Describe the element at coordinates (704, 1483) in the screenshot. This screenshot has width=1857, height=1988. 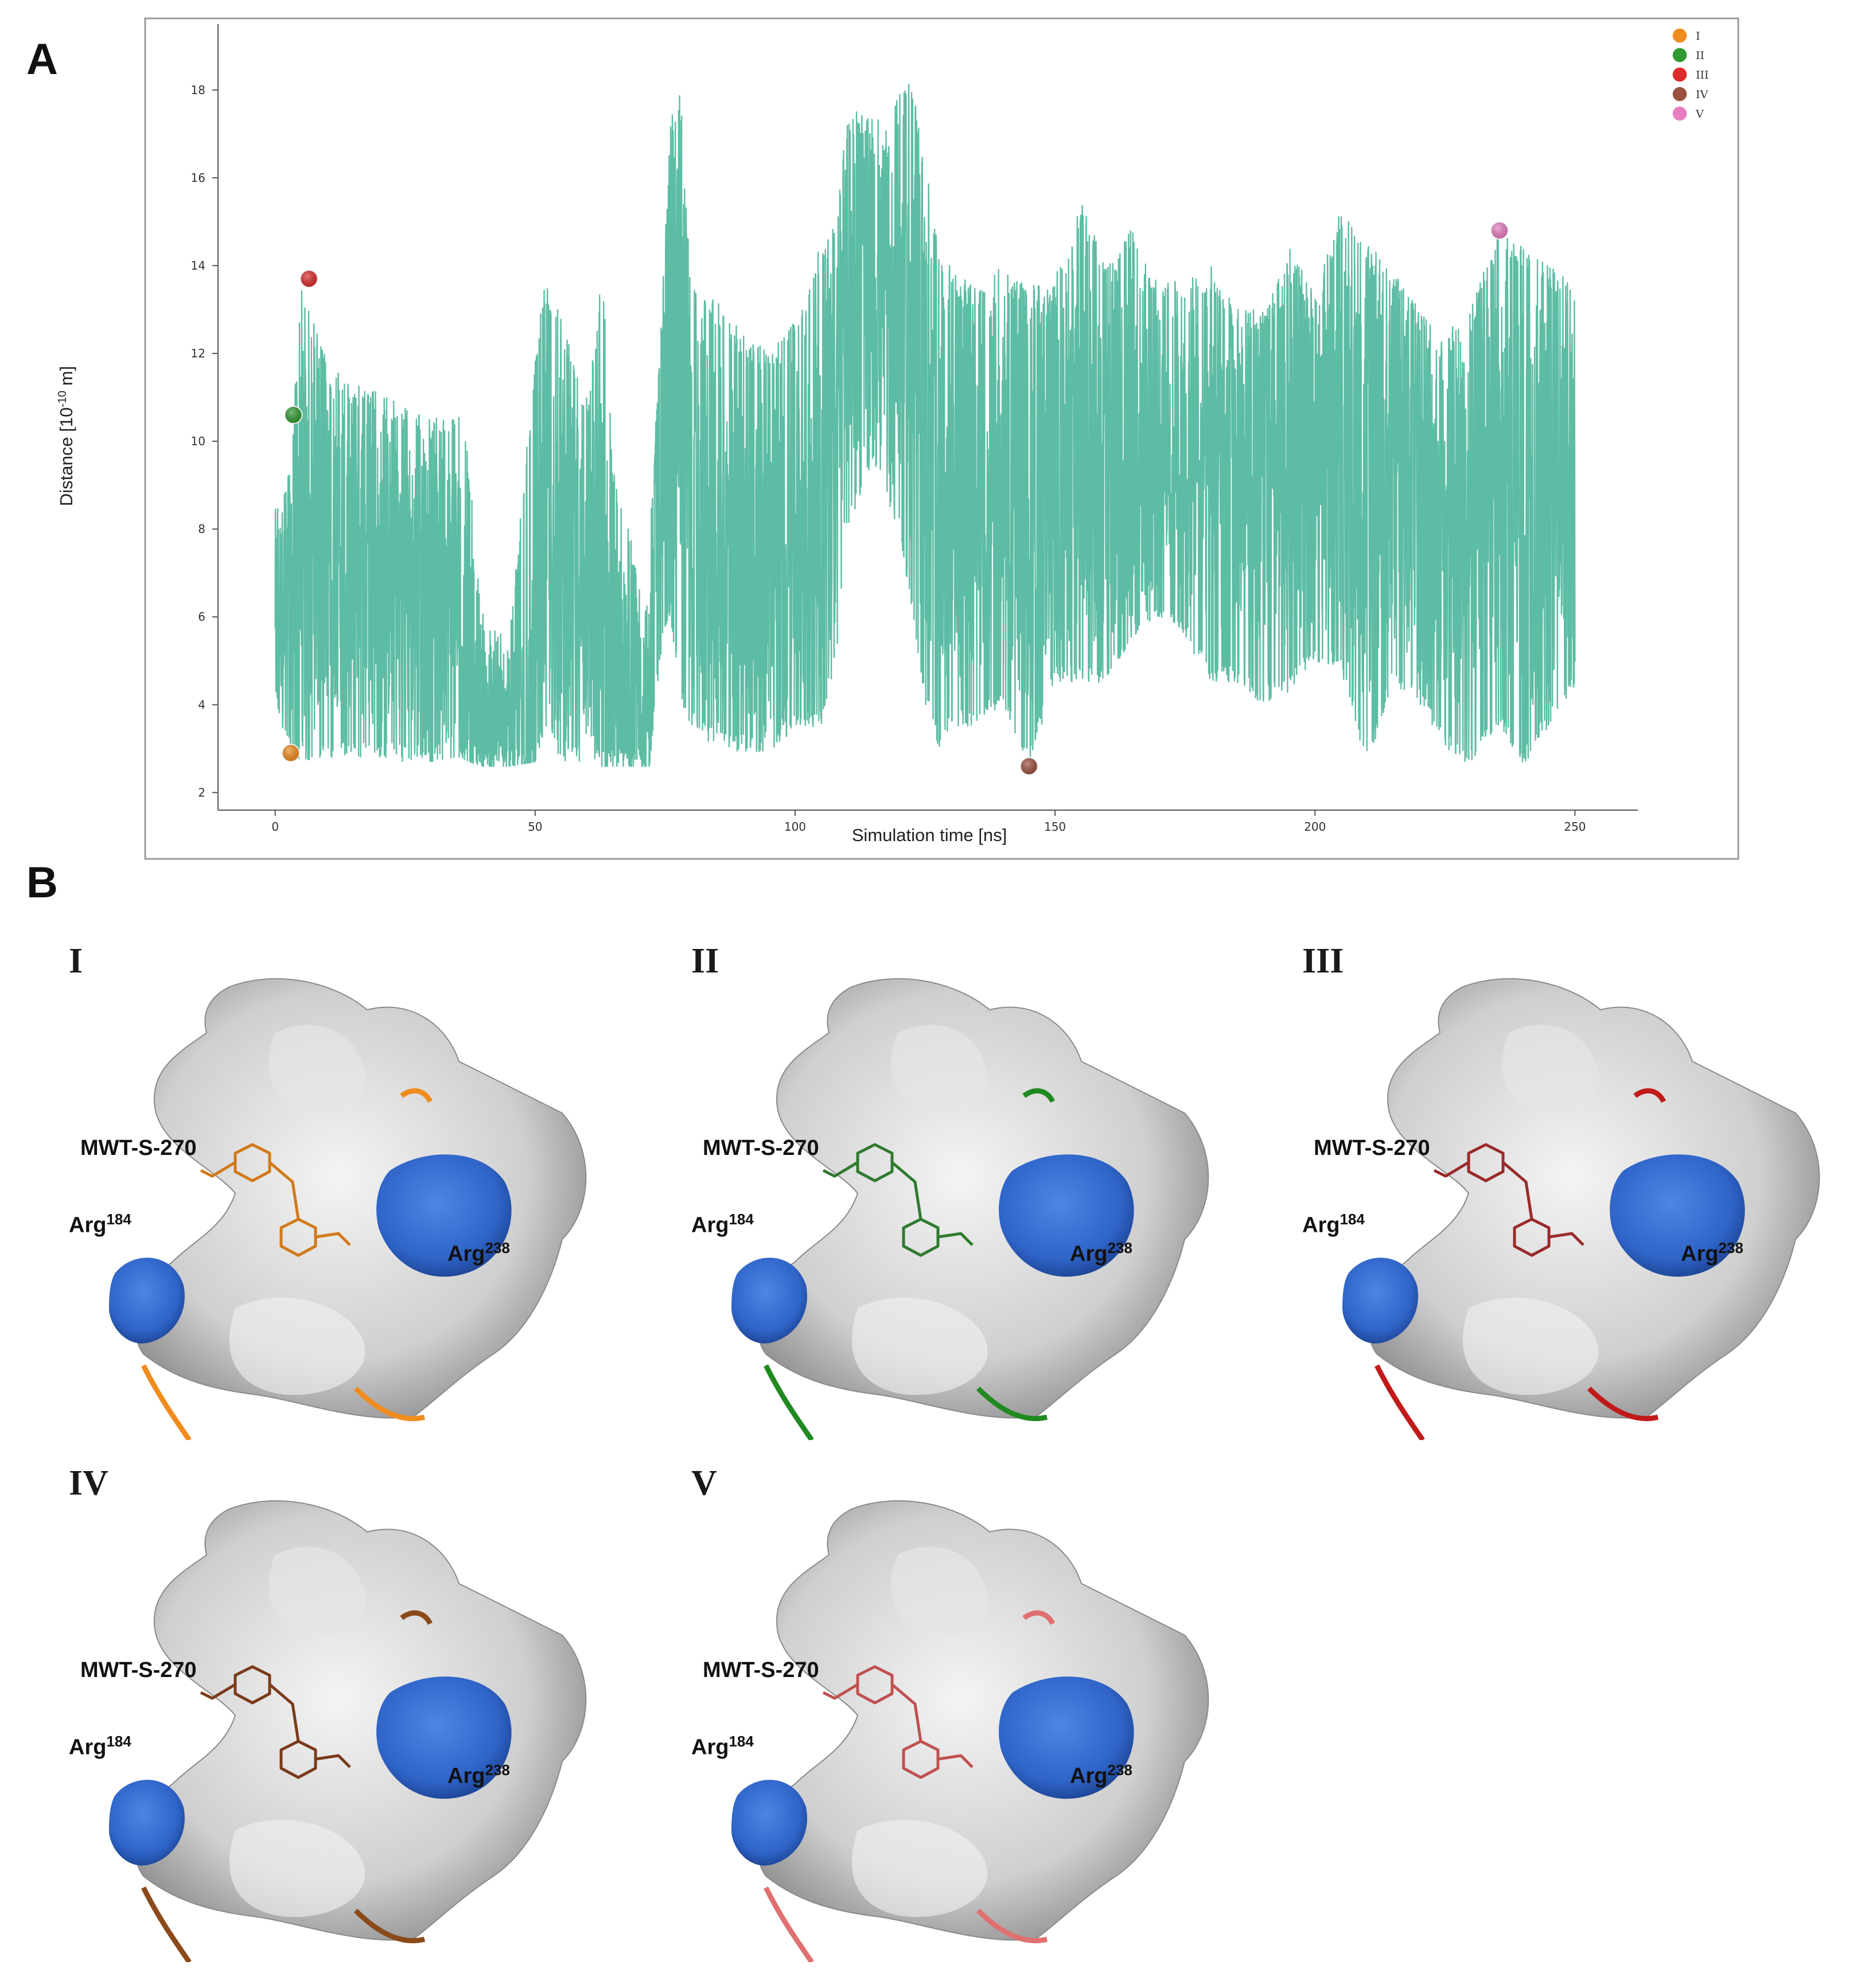
I see `structure-view-label: V` at that location.